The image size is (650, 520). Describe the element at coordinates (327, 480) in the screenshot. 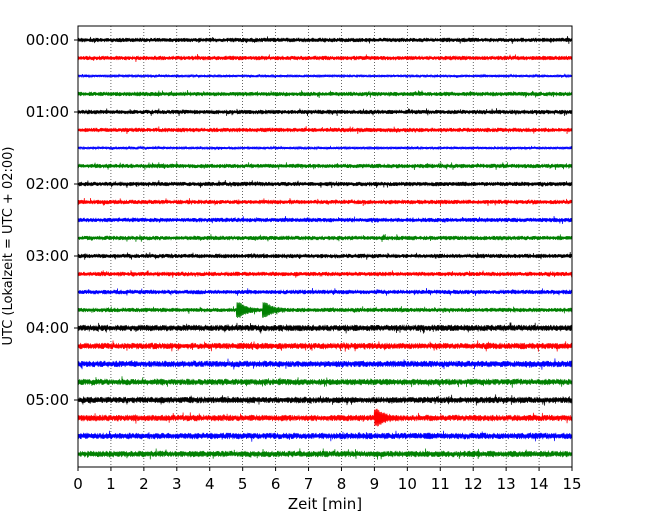

I see `x-axis-ticks: 0 1 2 3 4 5 6 7 8 9 10 11 12 13 14 15` at that location.